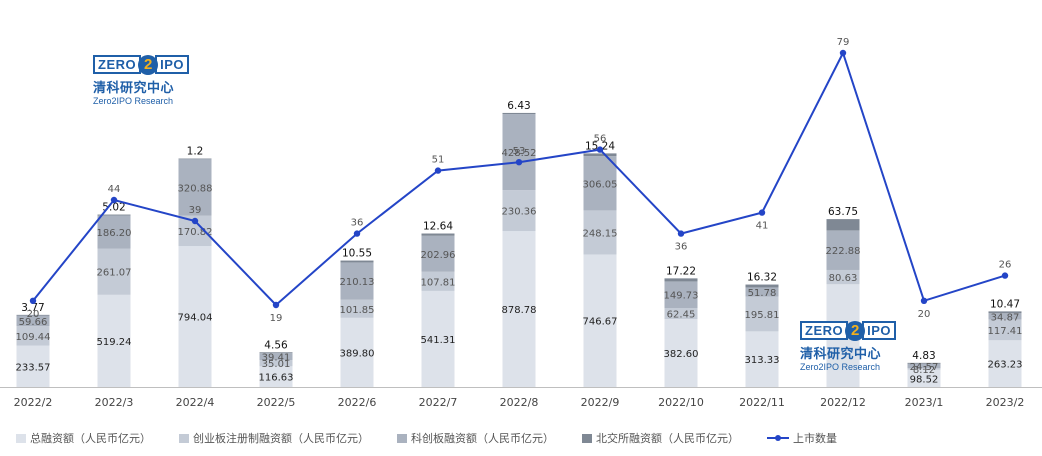 Image resolution: width=1042 pixels, height=456 pixels. Describe the element at coordinates (21, 438) in the screenshot. I see `legend-swatch-total` at that location.